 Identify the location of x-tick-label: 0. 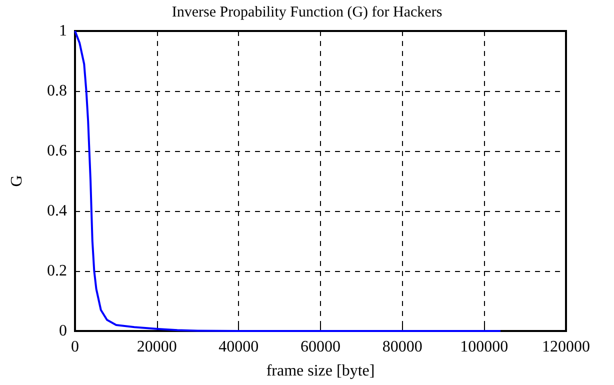
(75, 347).